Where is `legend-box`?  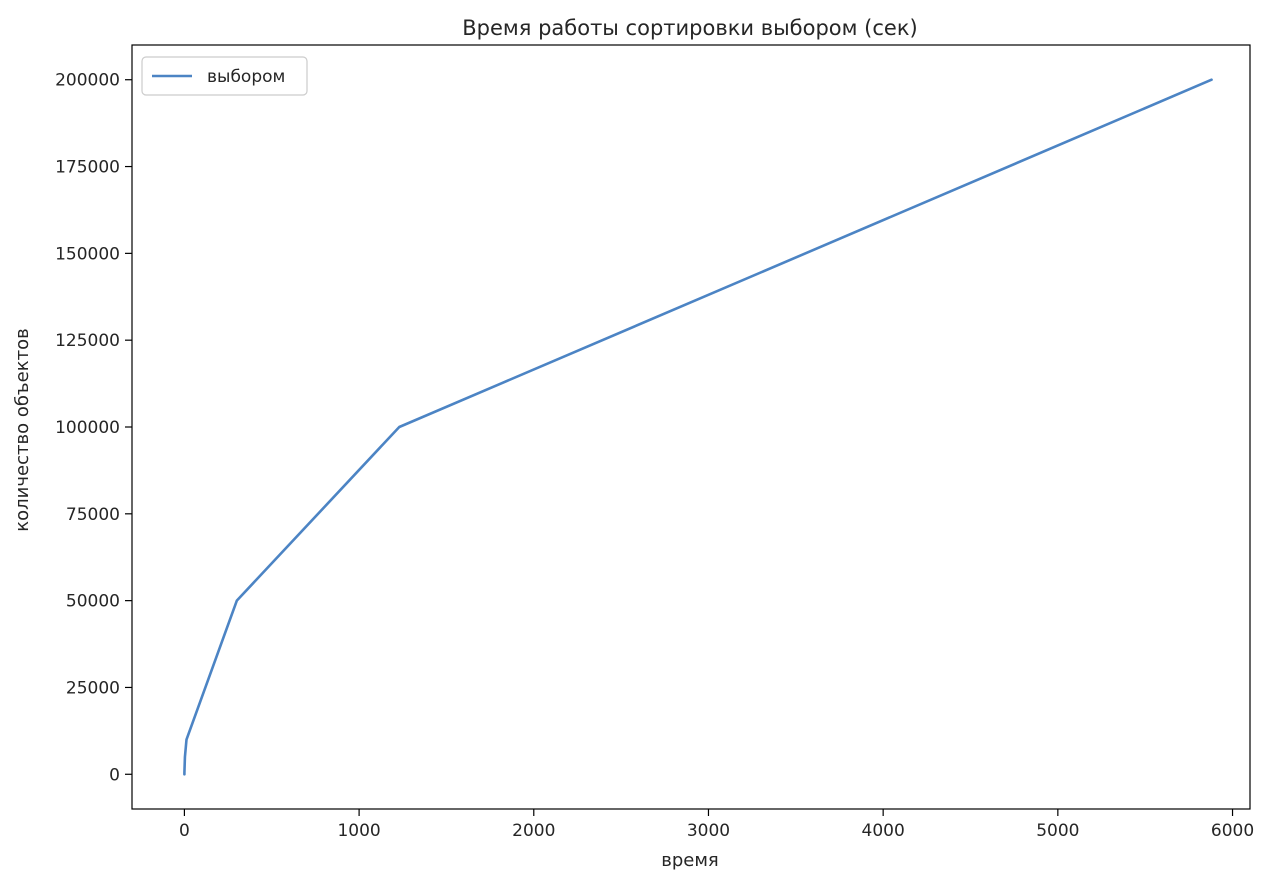 legend-box is located at coordinates (224, 76).